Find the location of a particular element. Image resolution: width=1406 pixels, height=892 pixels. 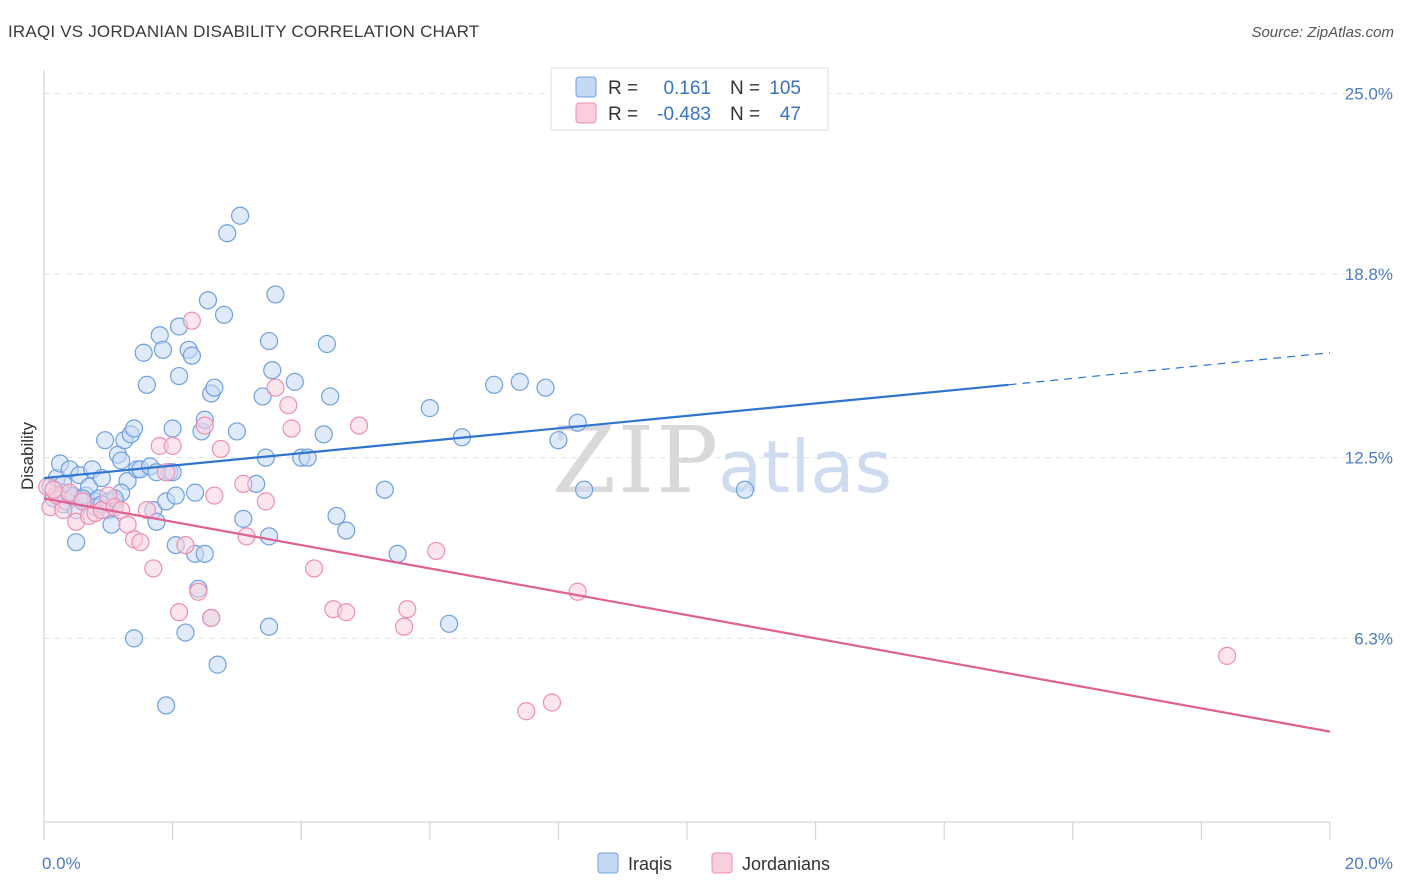

legend-swatch-jordanians is located at coordinates (586, 113).